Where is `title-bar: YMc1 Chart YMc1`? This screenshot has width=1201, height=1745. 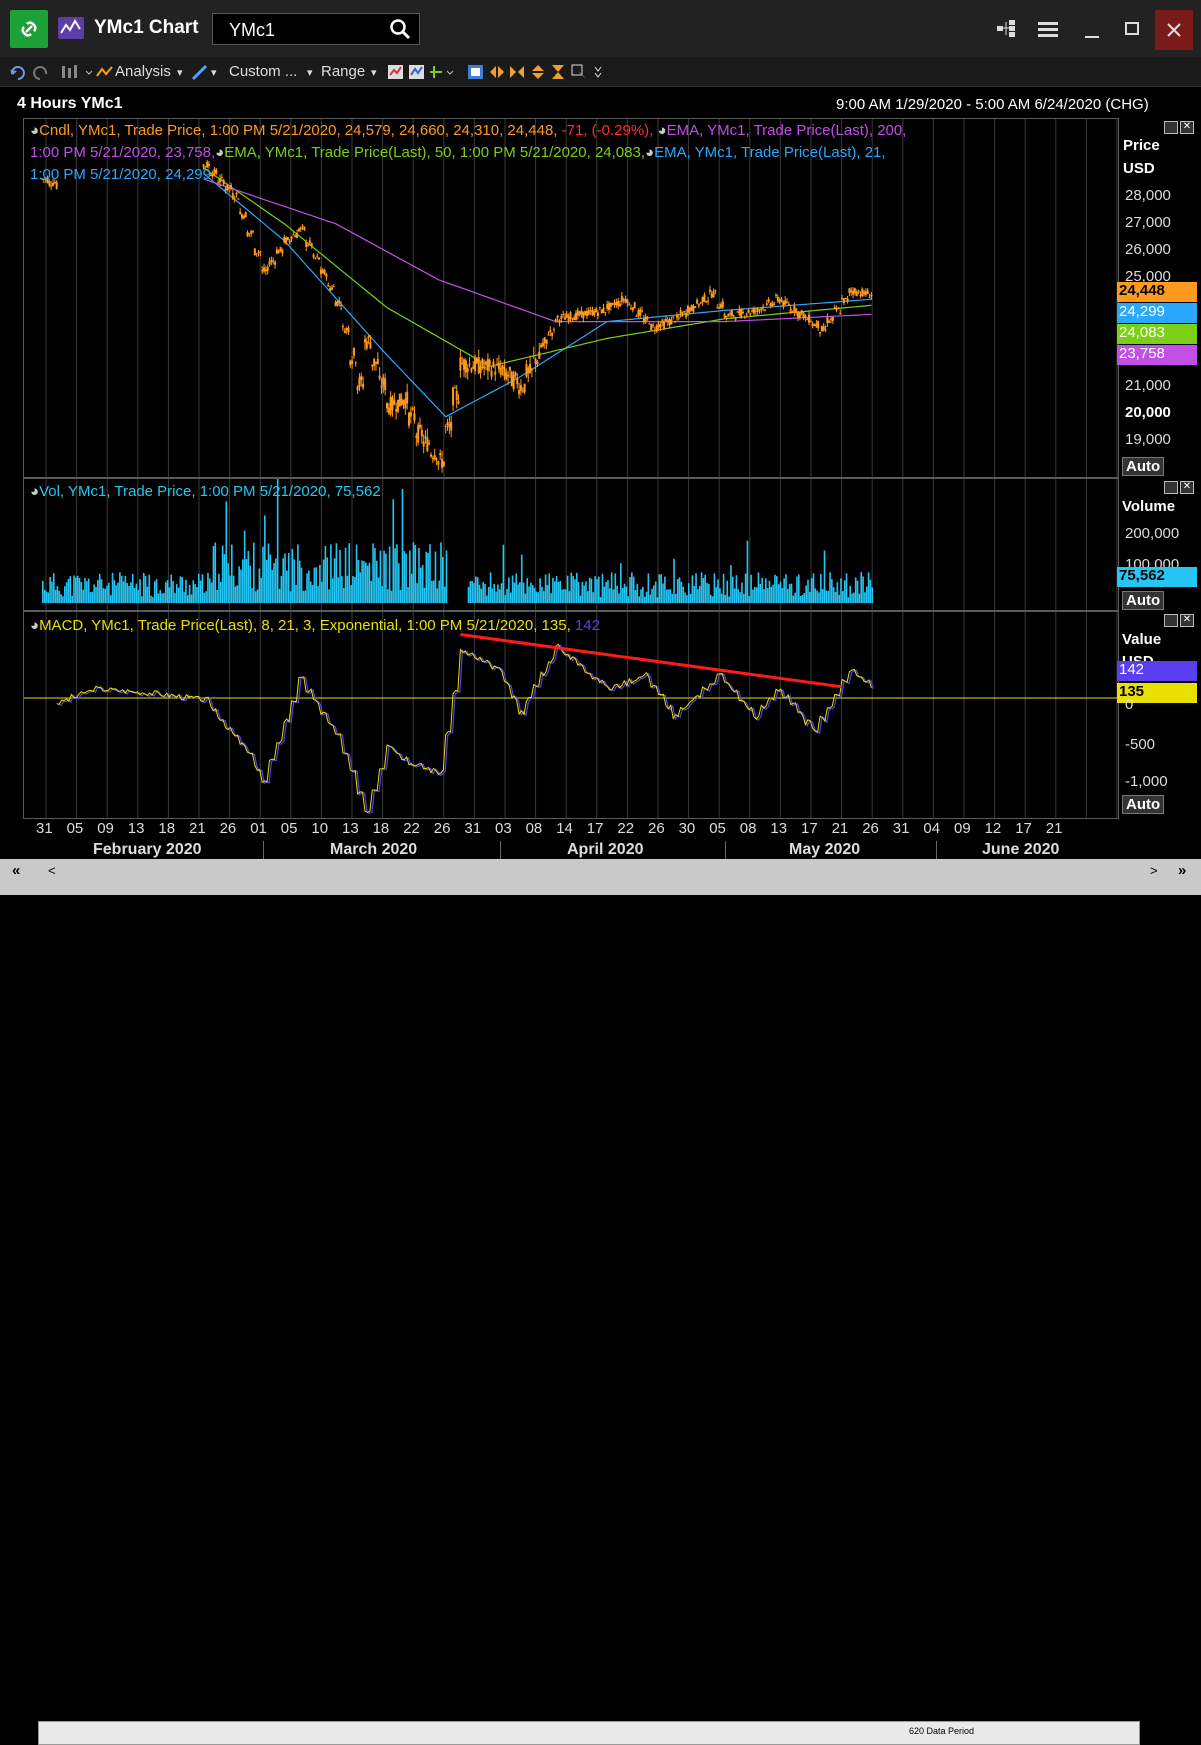
title-bar: YMc1 Chart YMc1 is located at coordinates (600, 28).